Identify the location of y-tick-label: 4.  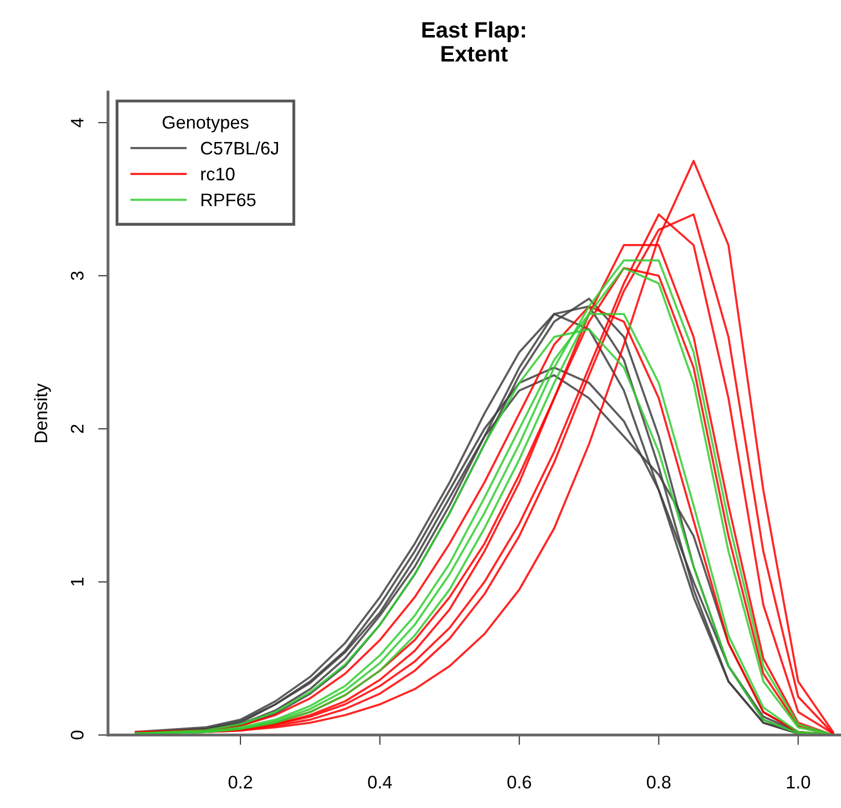
(77, 123).